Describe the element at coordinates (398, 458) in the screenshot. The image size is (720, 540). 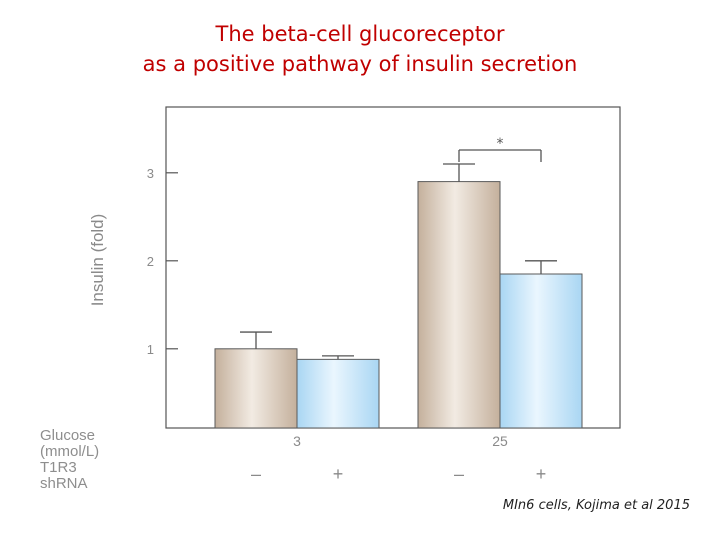
I see `x-axis-labels: – +3 – +25` at that location.